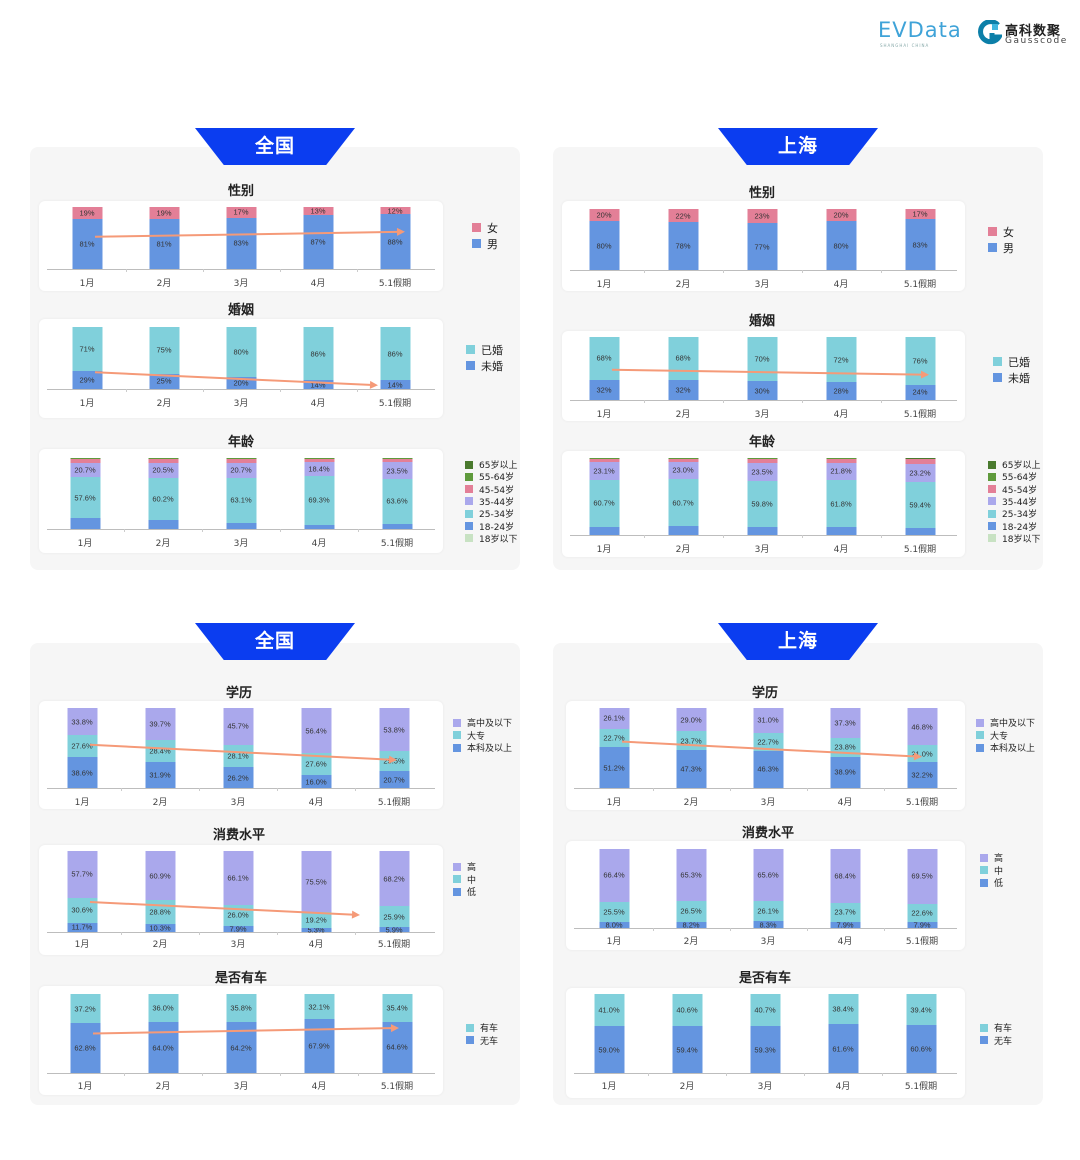  Describe the element at coordinates (275, 146) in the screenshot. I see `region-header-national: 全国` at that location.